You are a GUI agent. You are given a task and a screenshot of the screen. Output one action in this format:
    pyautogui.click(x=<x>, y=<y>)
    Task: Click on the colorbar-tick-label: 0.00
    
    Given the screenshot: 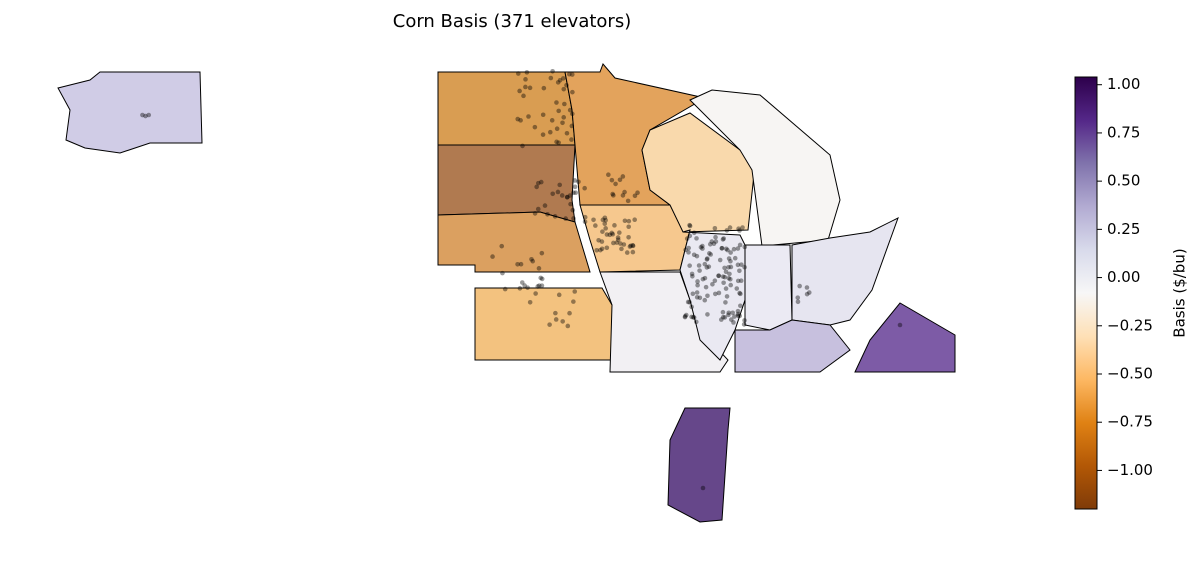 What is the action you would take?
    pyautogui.click(x=1123, y=277)
    